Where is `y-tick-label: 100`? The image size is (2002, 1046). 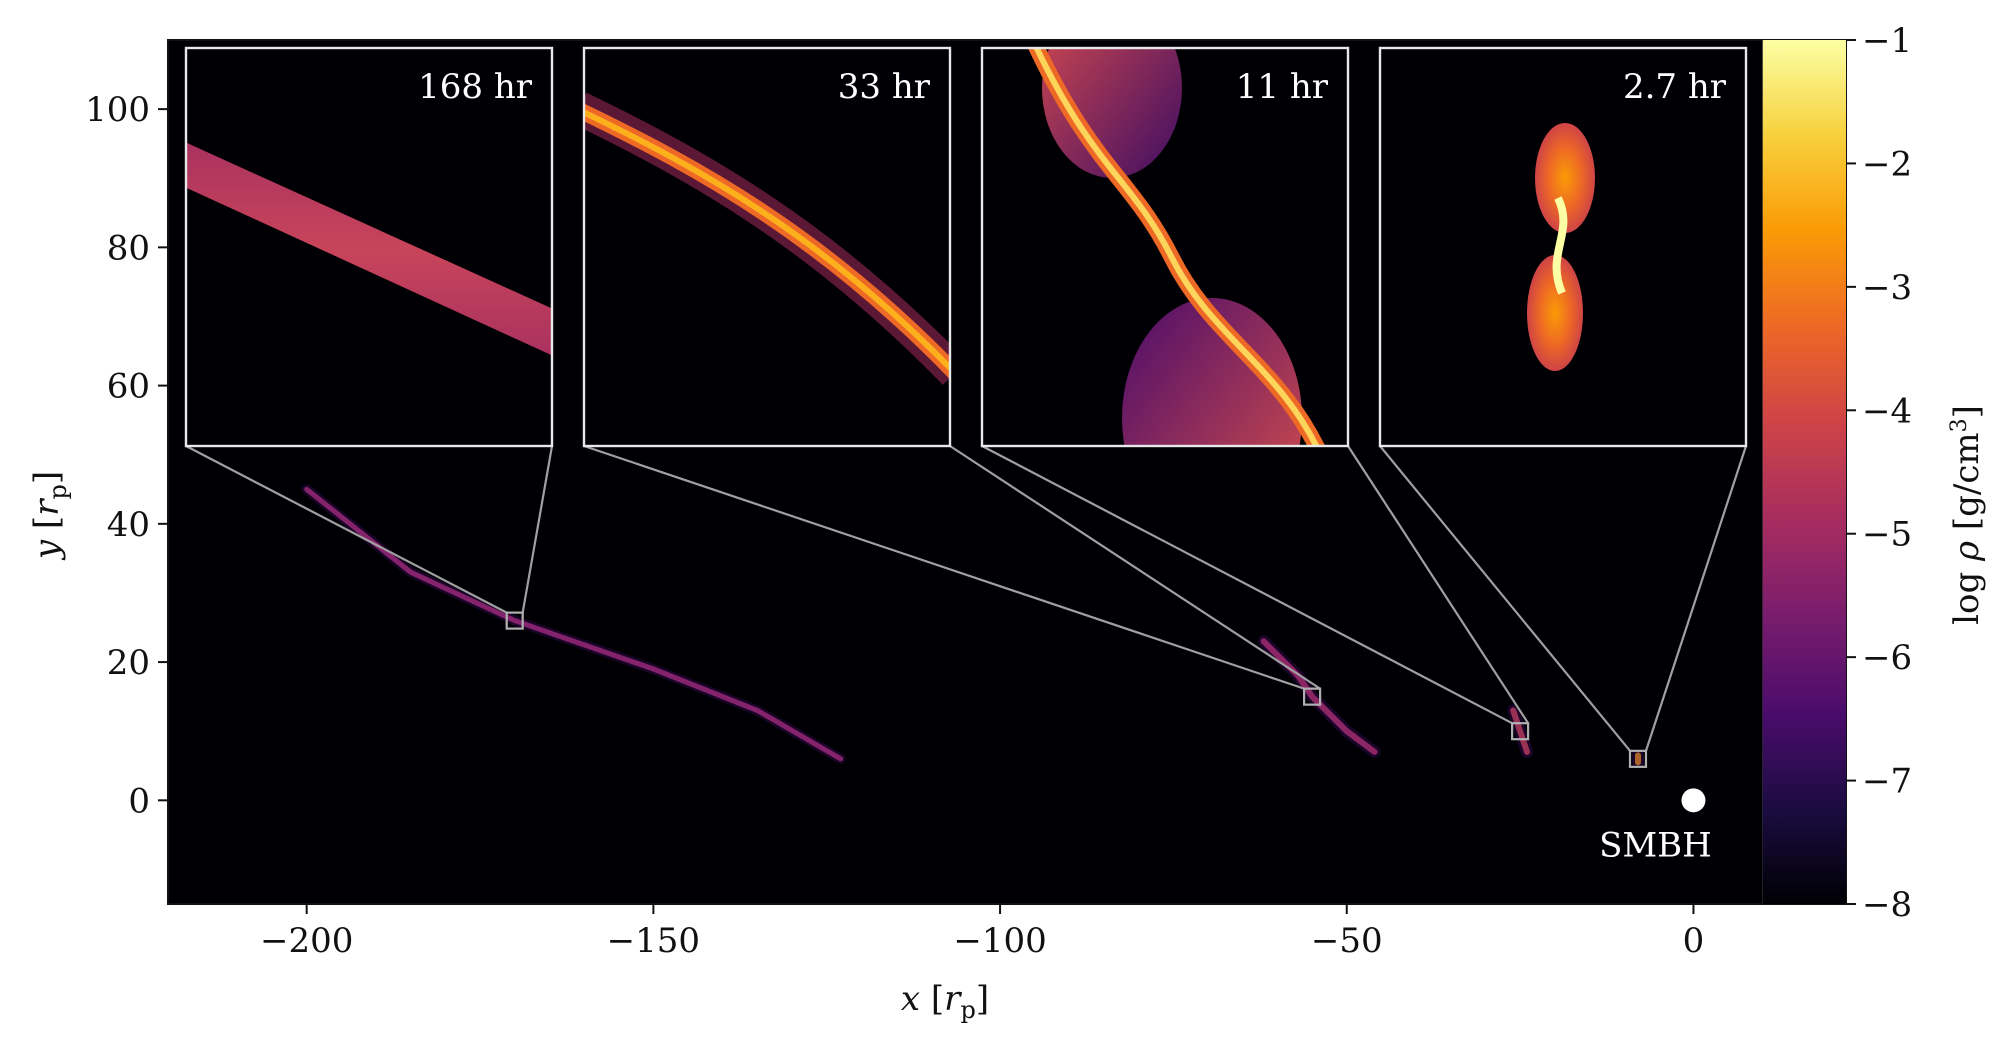 y-tick-label: 100 is located at coordinates (117, 110).